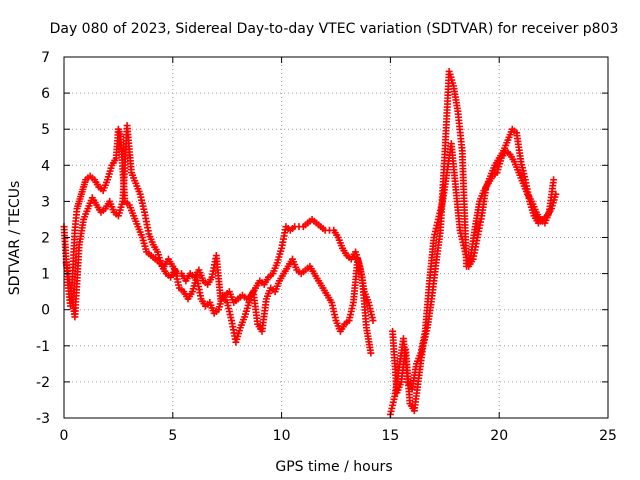  Describe the element at coordinates (45, 58) in the screenshot. I see `y-tick-label: 7` at that location.